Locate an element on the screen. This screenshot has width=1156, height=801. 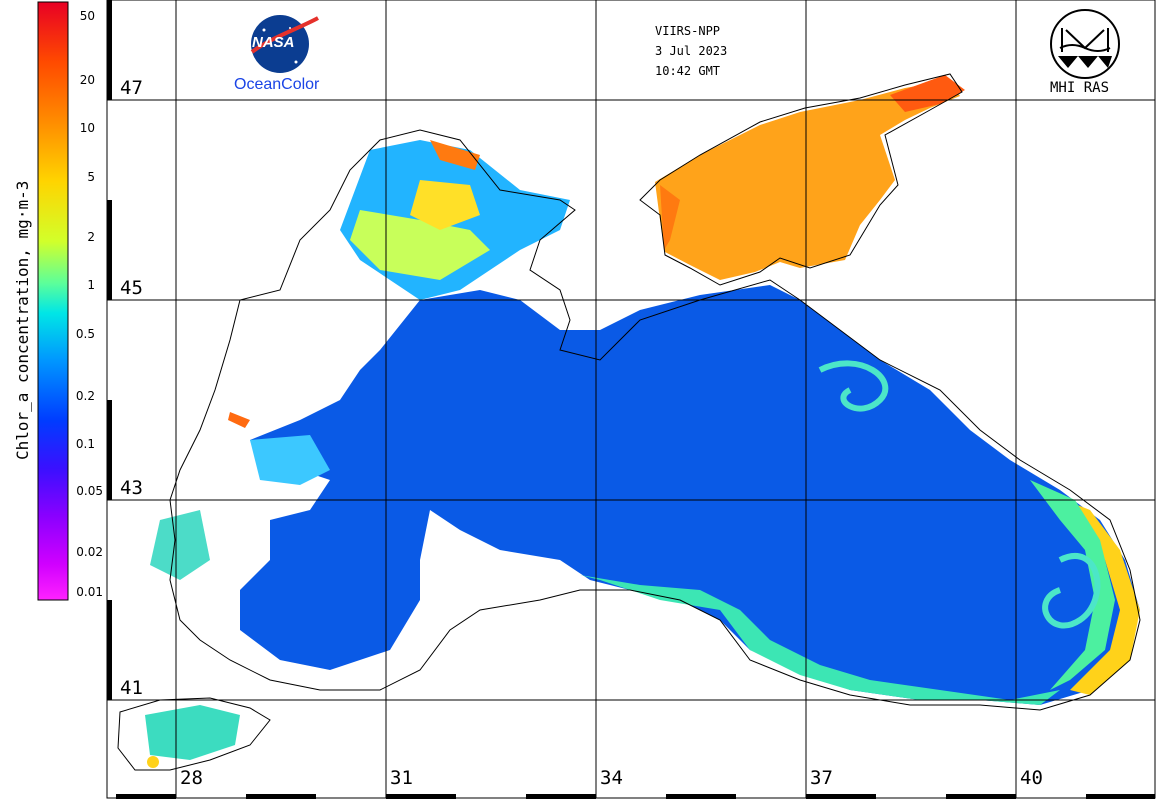
colorbar-tick: 0.2 is located at coordinates (85, 396).